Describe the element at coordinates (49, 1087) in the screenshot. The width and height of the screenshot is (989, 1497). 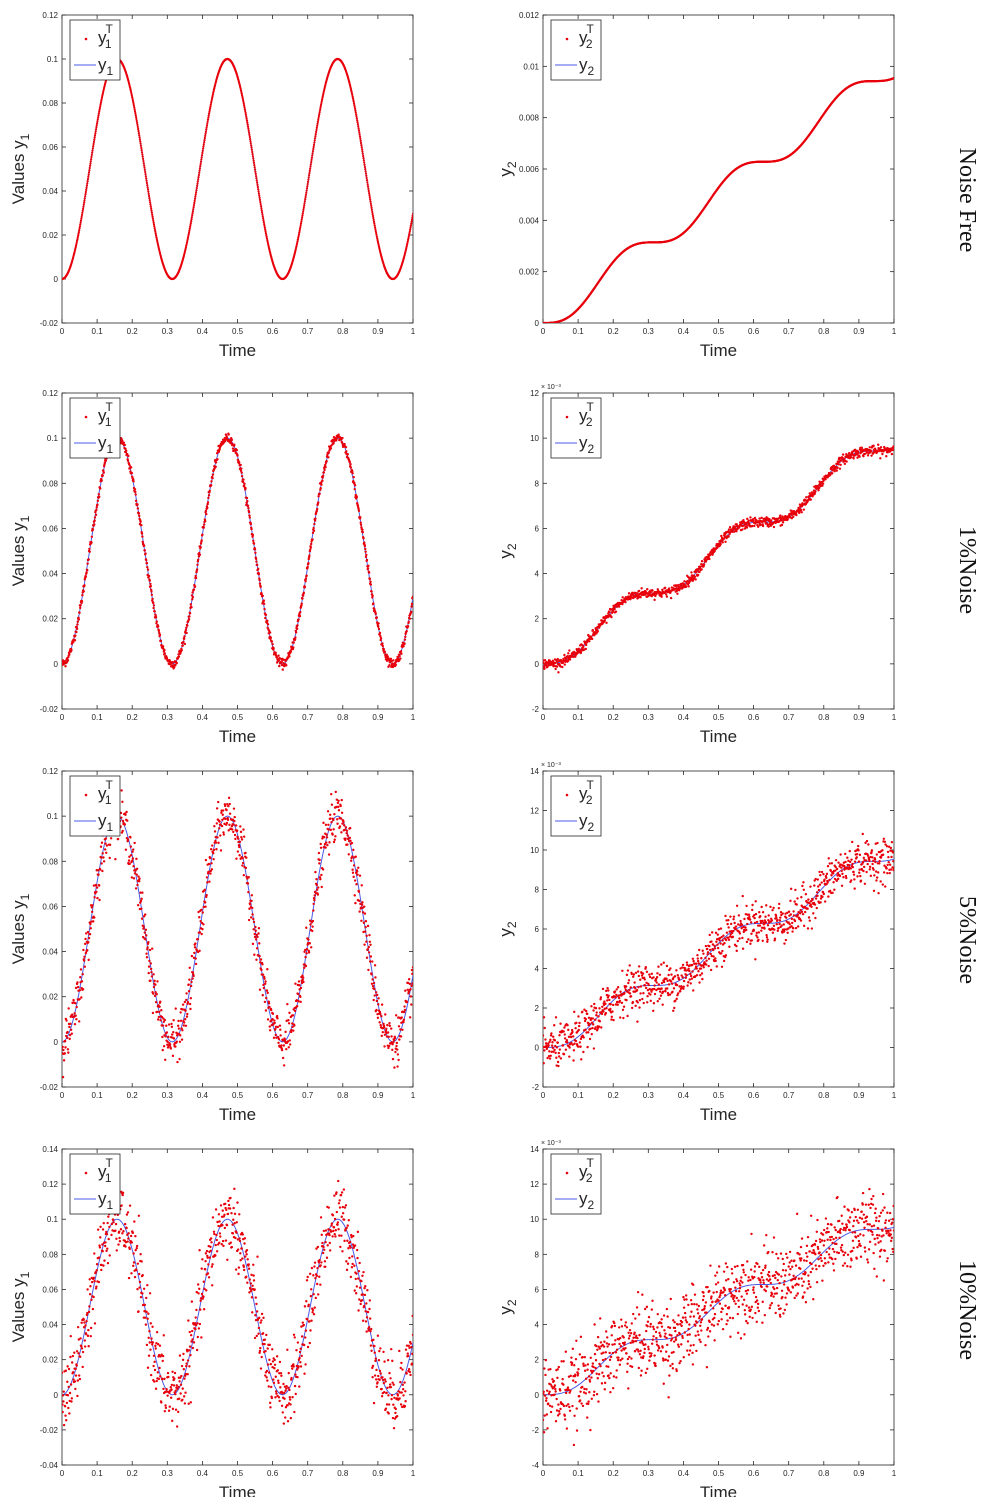
I see `y-tick-label: -0.02` at that location.